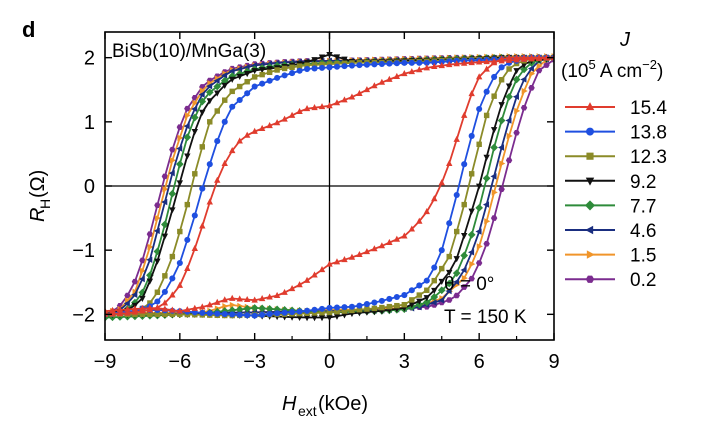 The image size is (704, 424). Describe the element at coordinates (325, 406) in the screenshot. I see `x-axis-label: H ext (kOe)` at that location.